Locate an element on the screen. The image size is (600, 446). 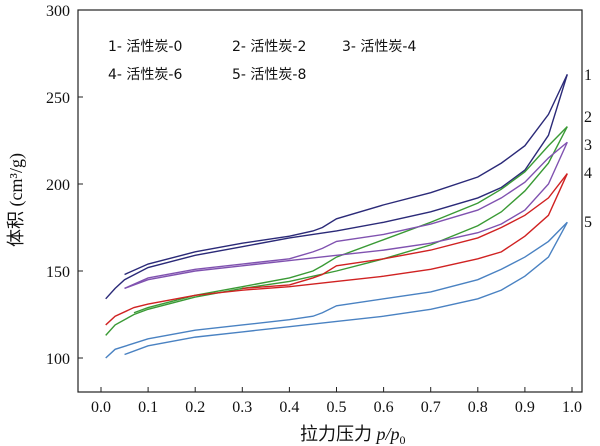
series-end-label: 4 is located at coordinates (588, 173).